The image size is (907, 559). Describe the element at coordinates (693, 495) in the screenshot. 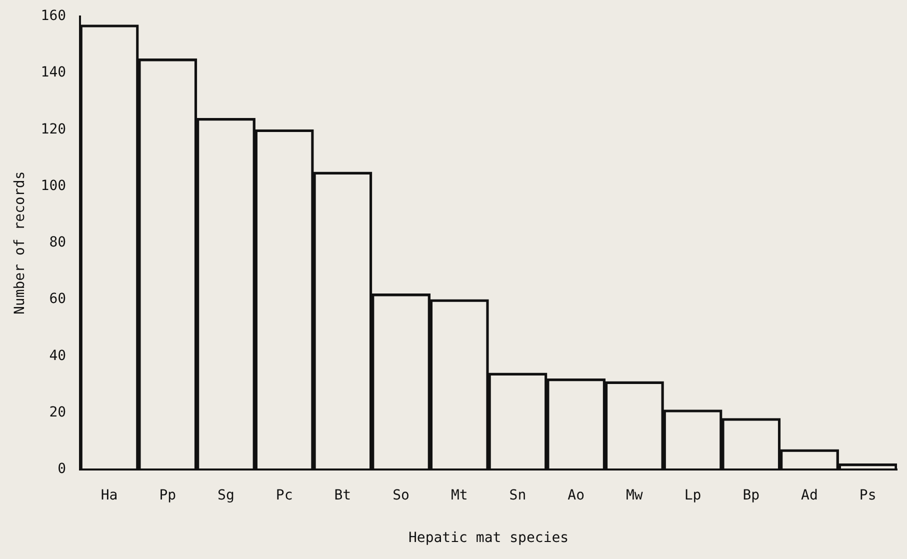

I see `x-tick-label: Lp` at that location.